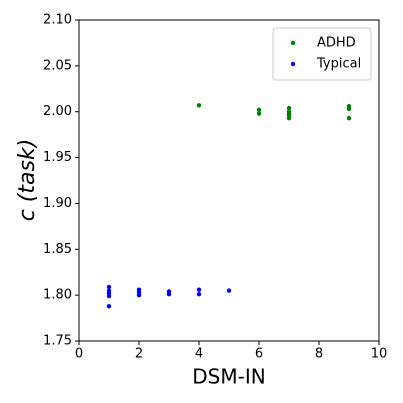 The image size is (403, 403). What do you see at coordinates (57, 157) in the screenshot?
I see `y-tick-label: 1.95` at bounding box center [57, 157].